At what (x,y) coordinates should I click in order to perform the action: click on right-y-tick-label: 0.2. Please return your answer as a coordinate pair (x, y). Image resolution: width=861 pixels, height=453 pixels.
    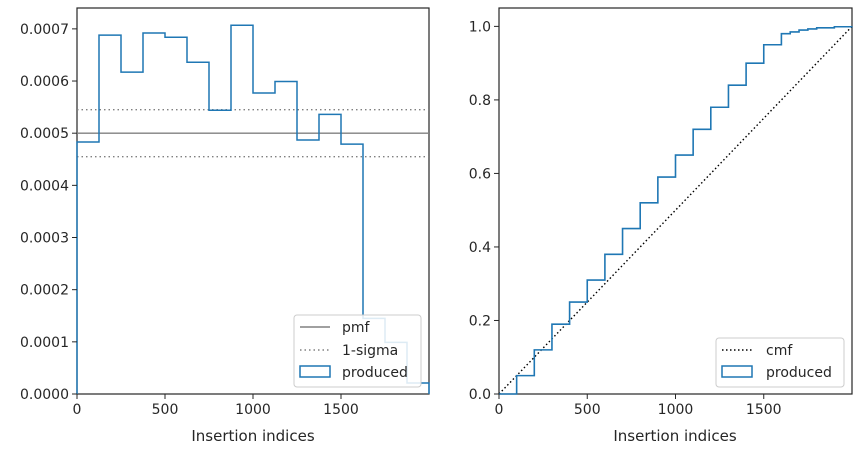
    Looking at the image, I should click on (480, 321).